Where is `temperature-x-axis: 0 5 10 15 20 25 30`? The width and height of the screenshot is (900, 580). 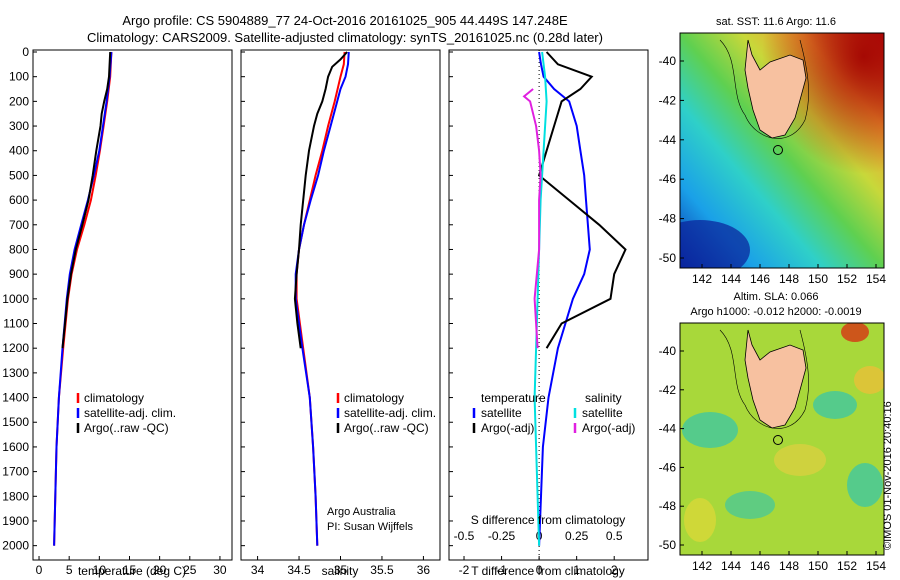
temperature-x-axis: 0 5 10 15 20 25 30 is located at coordinates (131, 566).